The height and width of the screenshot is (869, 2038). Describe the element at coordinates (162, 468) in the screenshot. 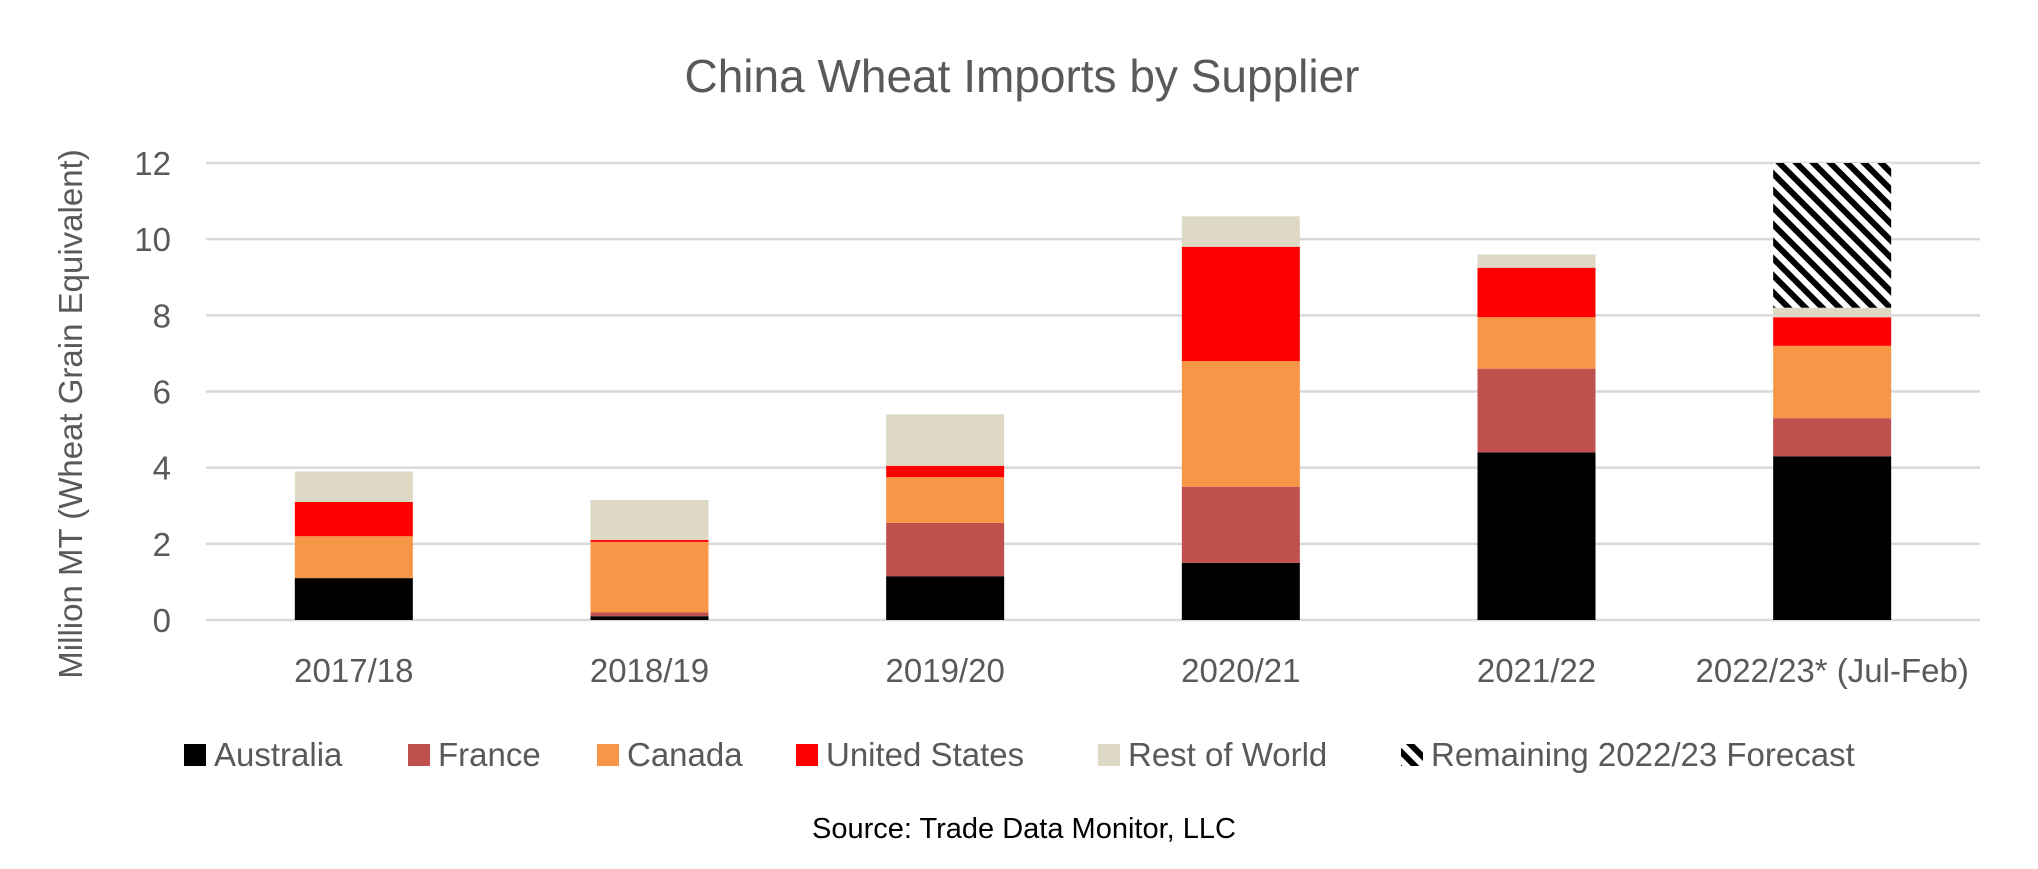

I see `y-tick-label: 4` at that location.